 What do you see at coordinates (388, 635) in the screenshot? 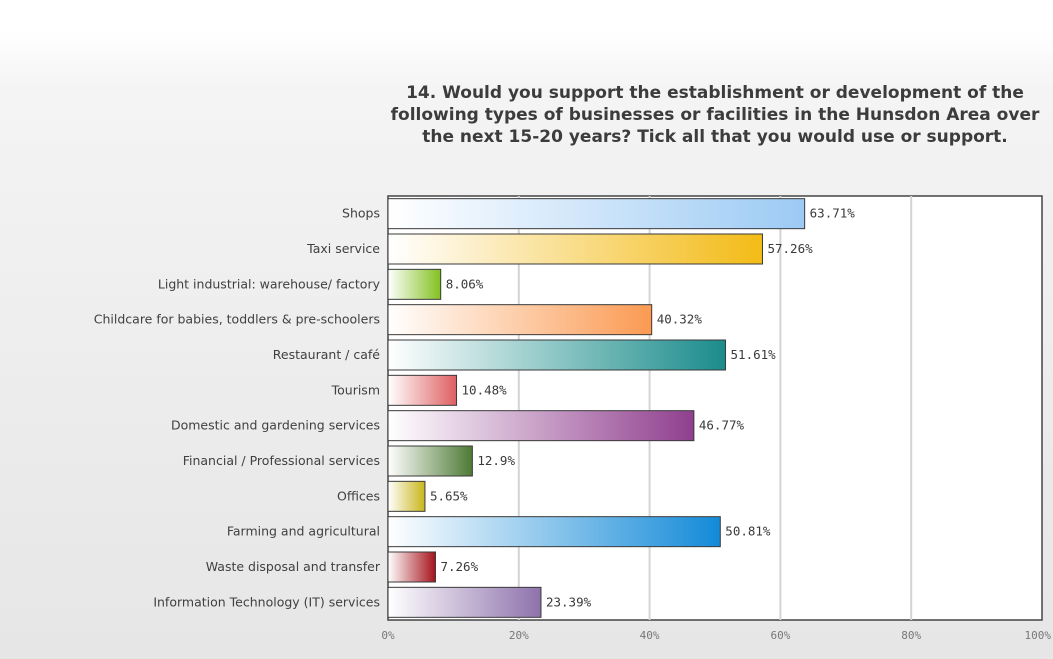
I see `x-tick-label: 0%` at bounding box center [388, 635].